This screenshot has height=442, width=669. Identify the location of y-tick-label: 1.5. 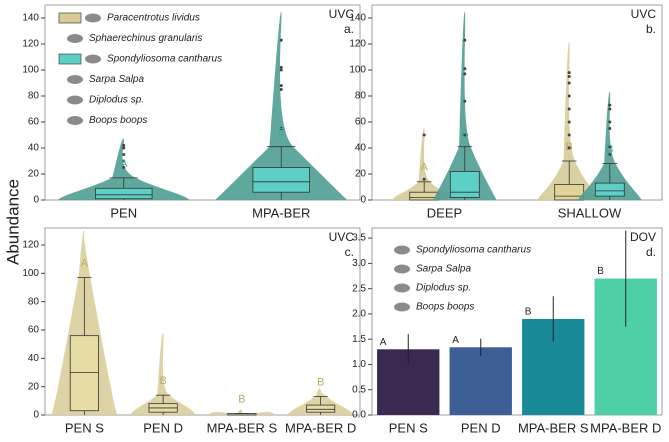
(359, 339).